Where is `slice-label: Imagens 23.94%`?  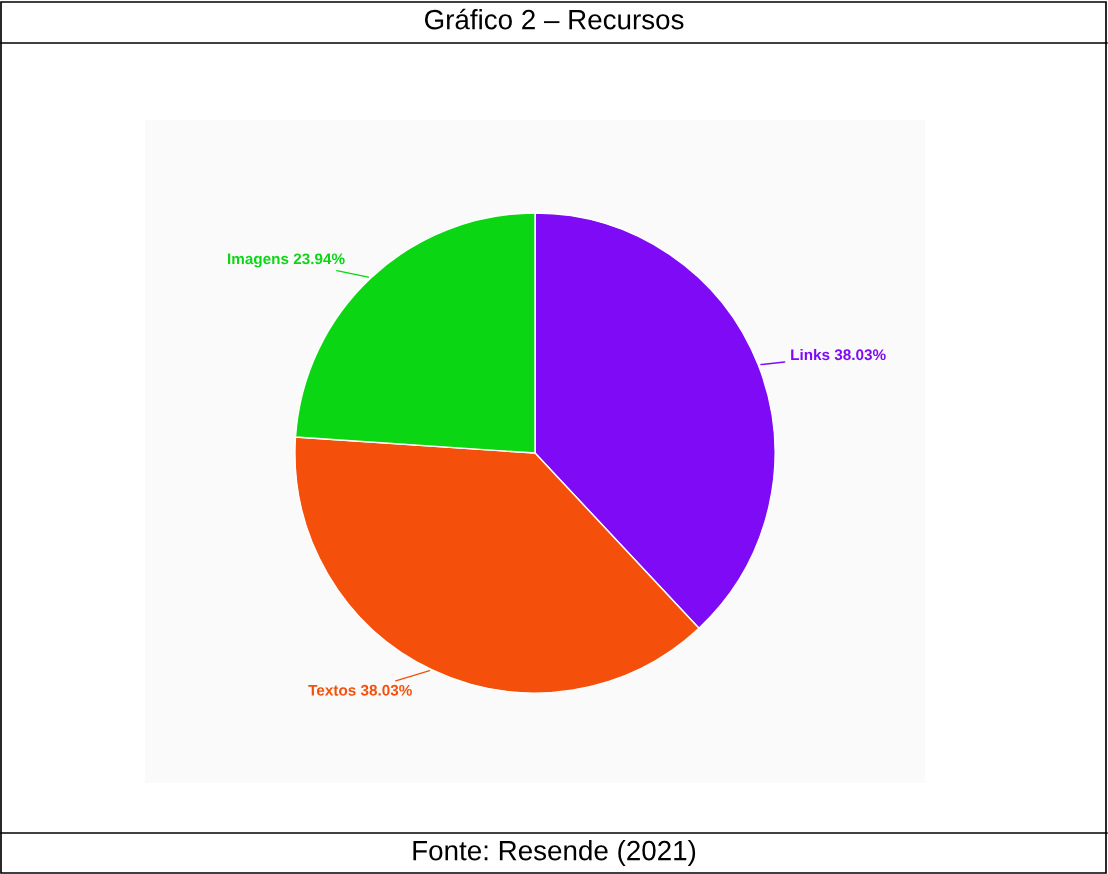 slice-label: Imagens 23.94% is located at coordinates (286, 260).